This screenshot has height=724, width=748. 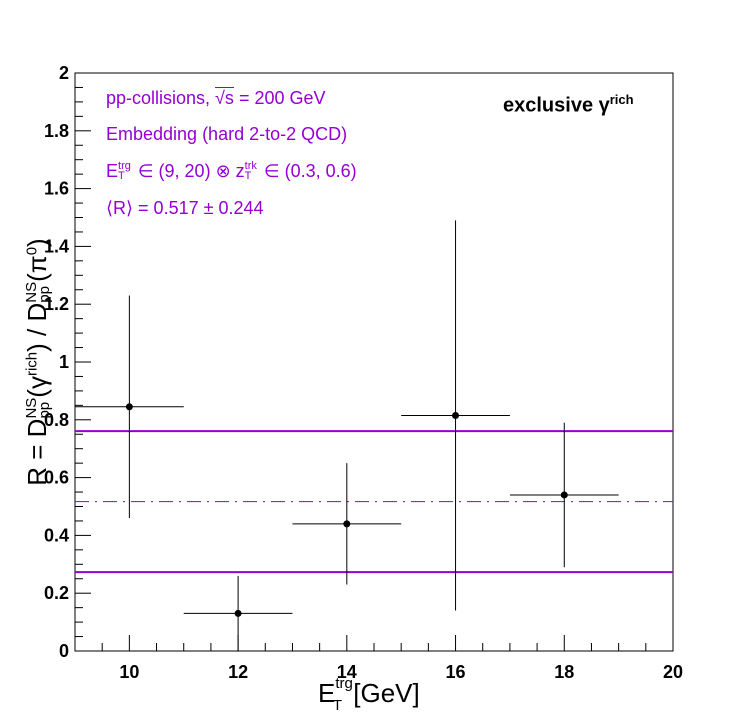 What do you see at coordinates (456, 672) in the screenshot?
I see `x-tick-label: 16` at bounding box center [456, 672].